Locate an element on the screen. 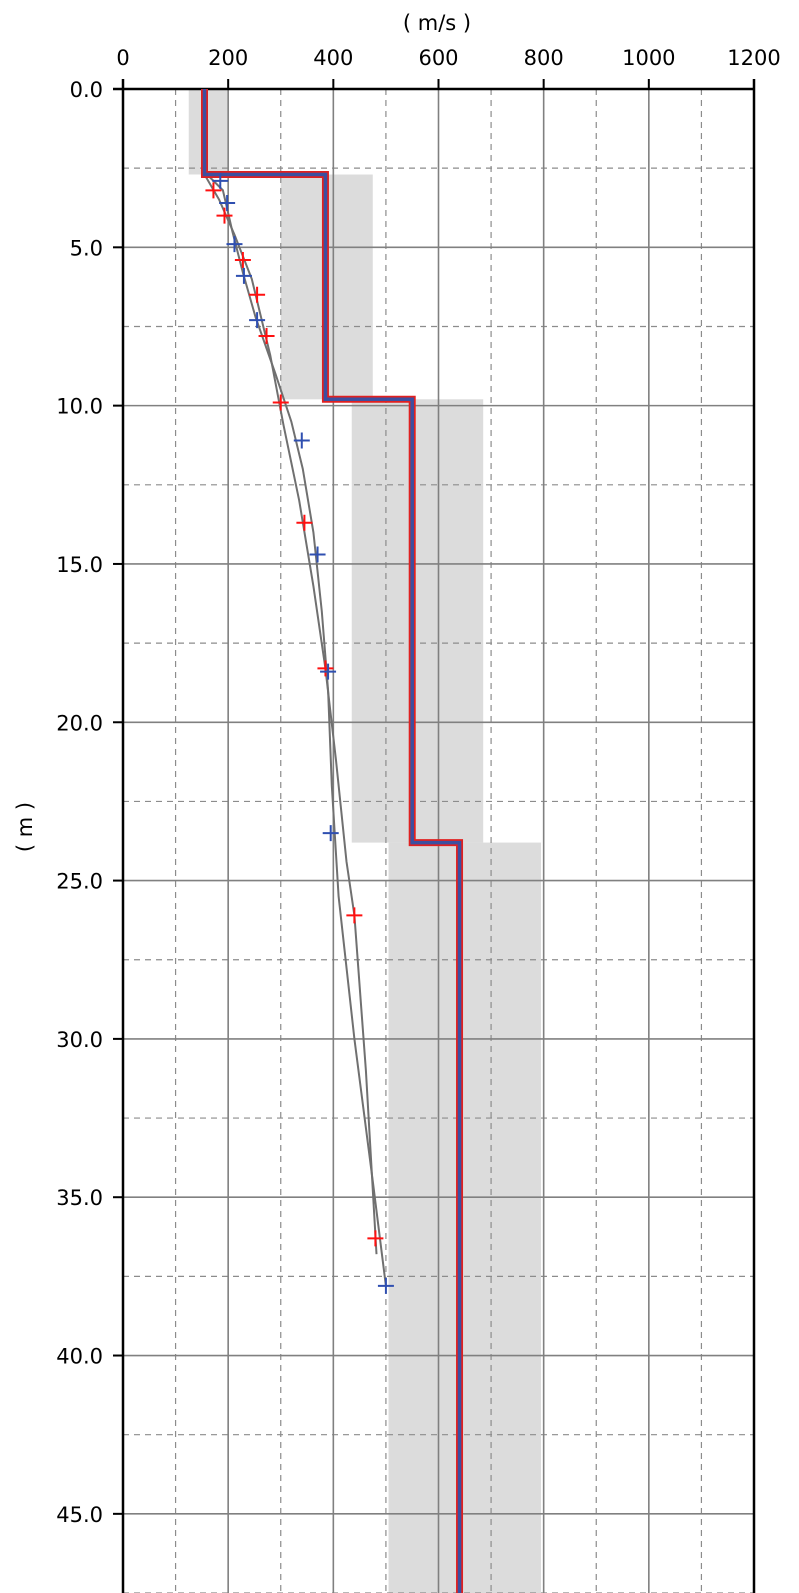  y-tick-label: 5.0 is located at coordinates (86, 248).